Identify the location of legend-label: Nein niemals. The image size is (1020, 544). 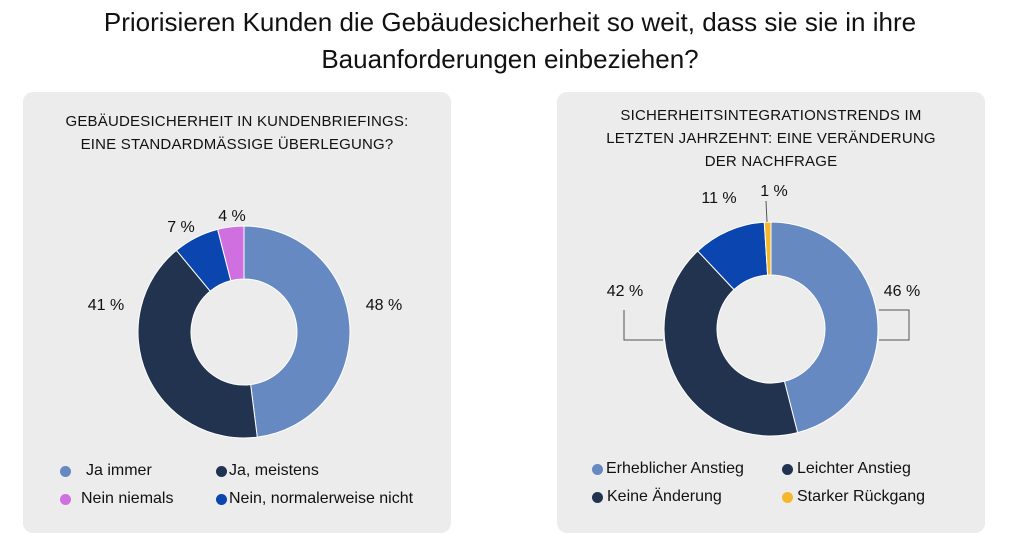
(127, 498).